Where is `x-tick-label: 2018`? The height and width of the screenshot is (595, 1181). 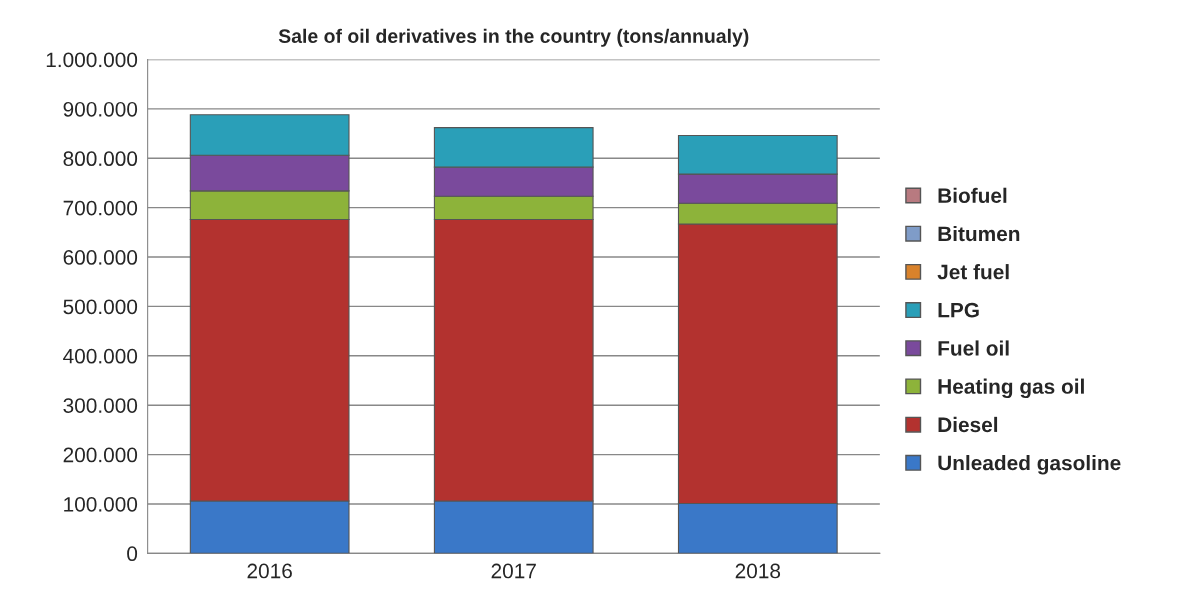
x-tick-label: 2018 is located at coordinates (758, 571).